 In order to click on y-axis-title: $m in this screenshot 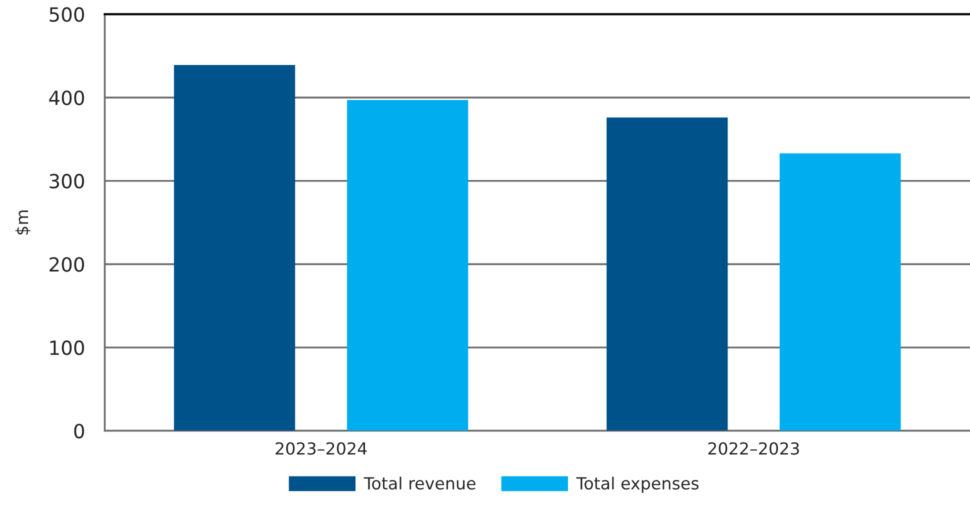, I will do `click(23, 222)`.